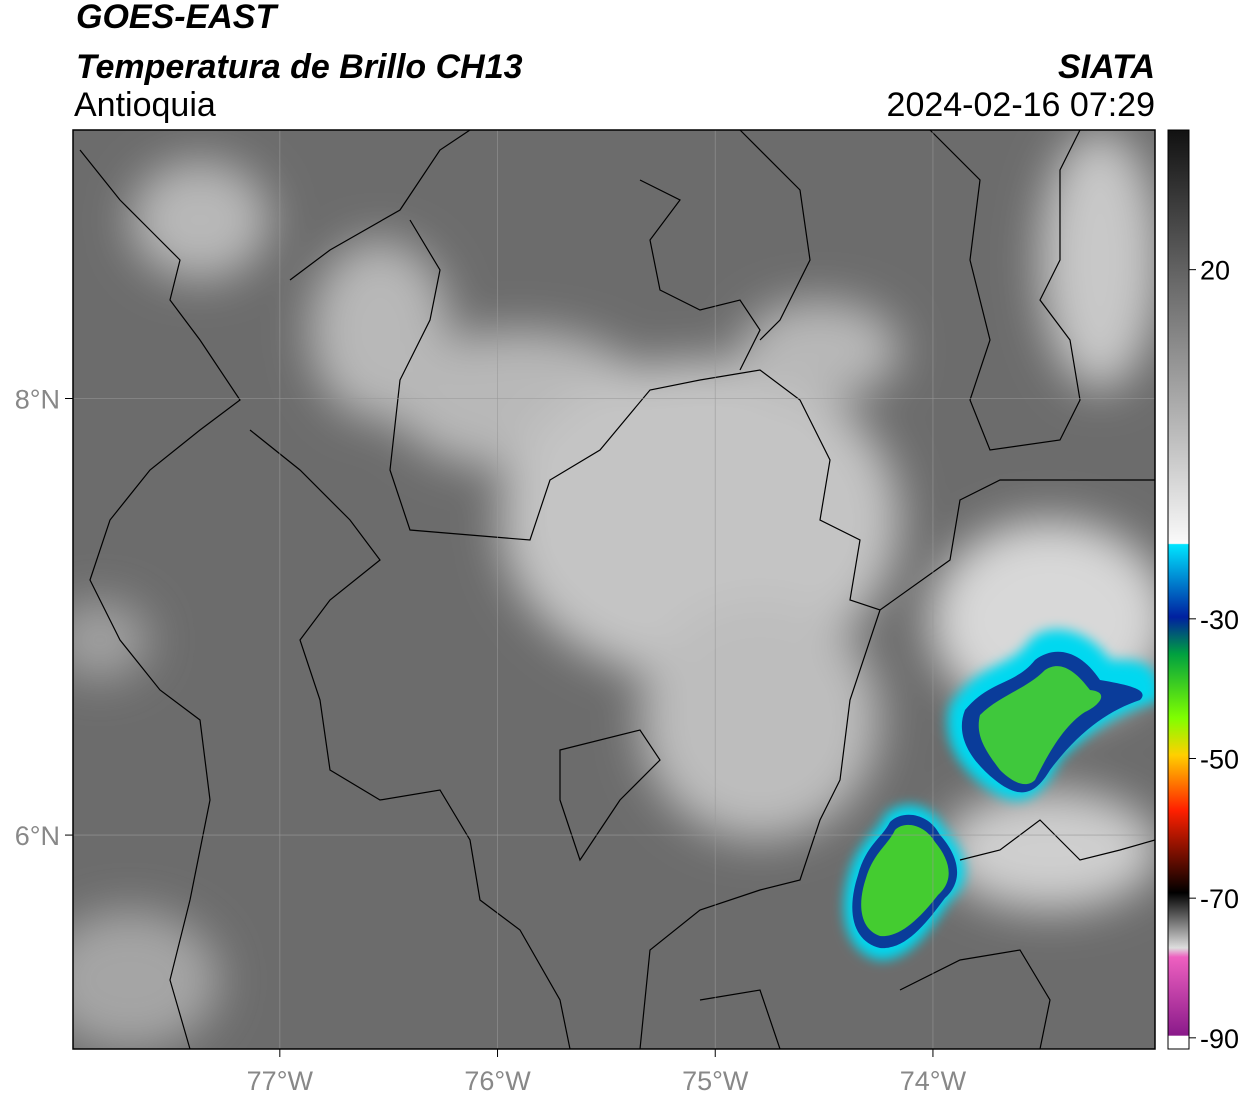  I want to click on title: GOES-EAST, so click(177, 18).